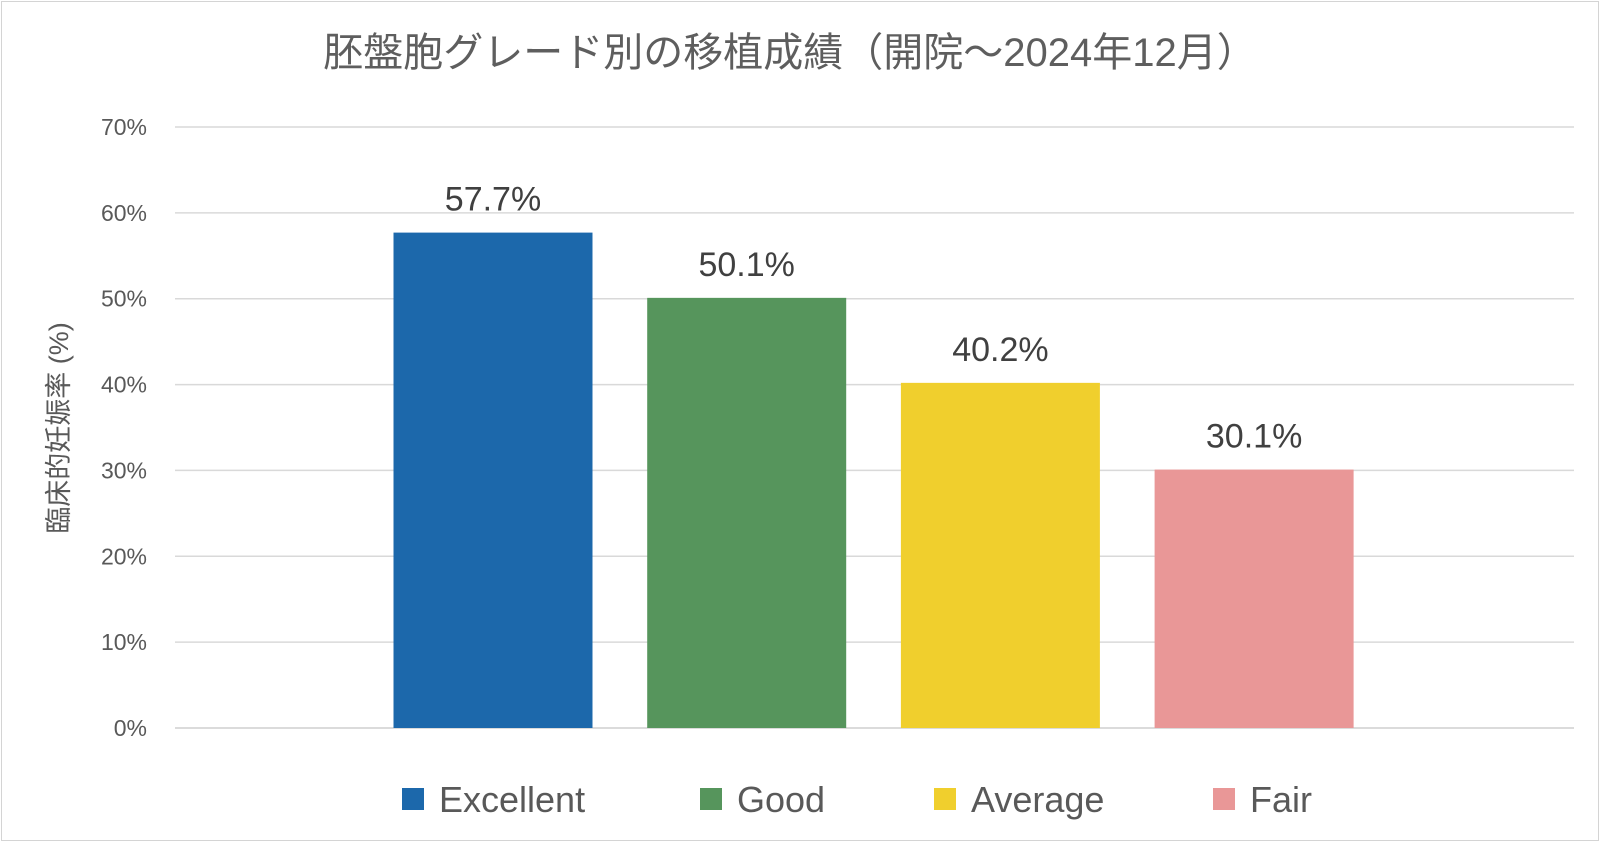 This screenshot has width=1600, height=842. Describe the element at coordinates (124, 556) in the screenshot. I see `y-tick-label: 20%` at that location.